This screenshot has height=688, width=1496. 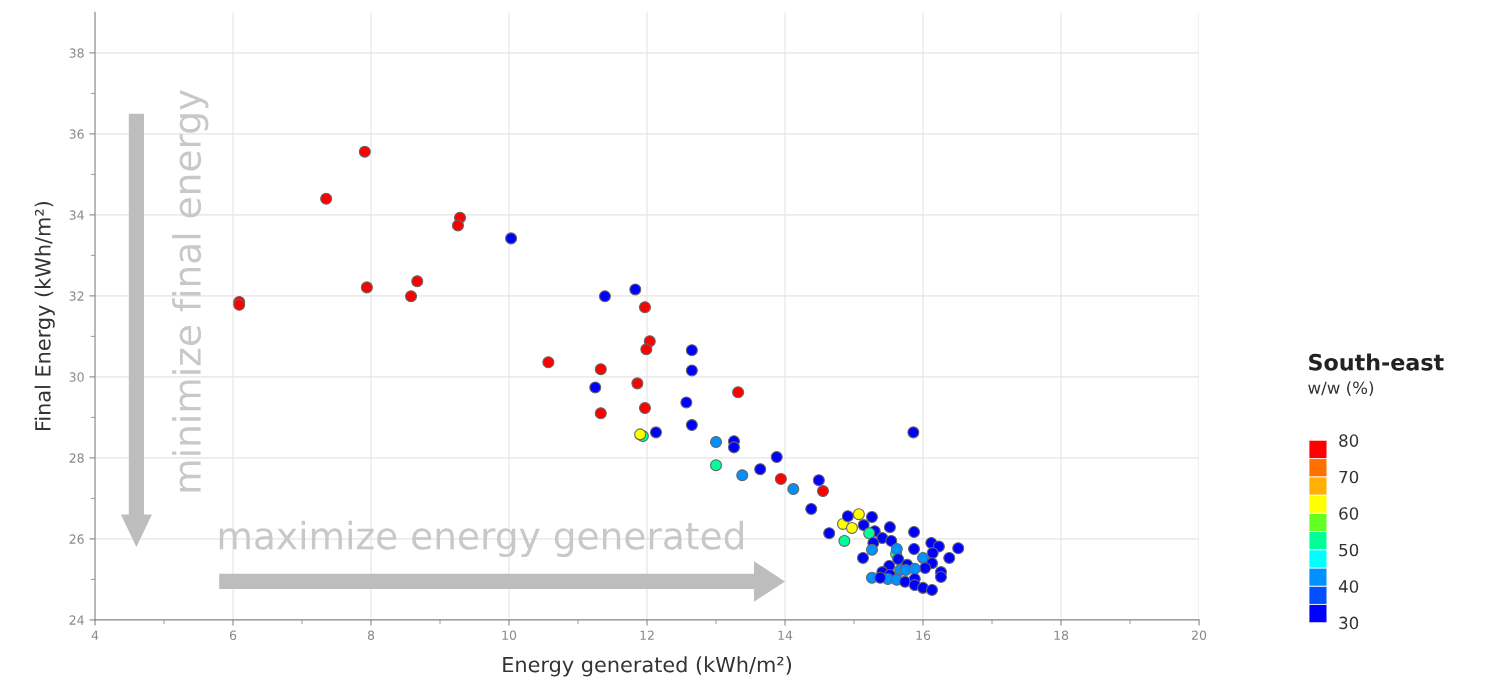 I want to click on x-tick-label: 20, so click(x=1199, y=635).